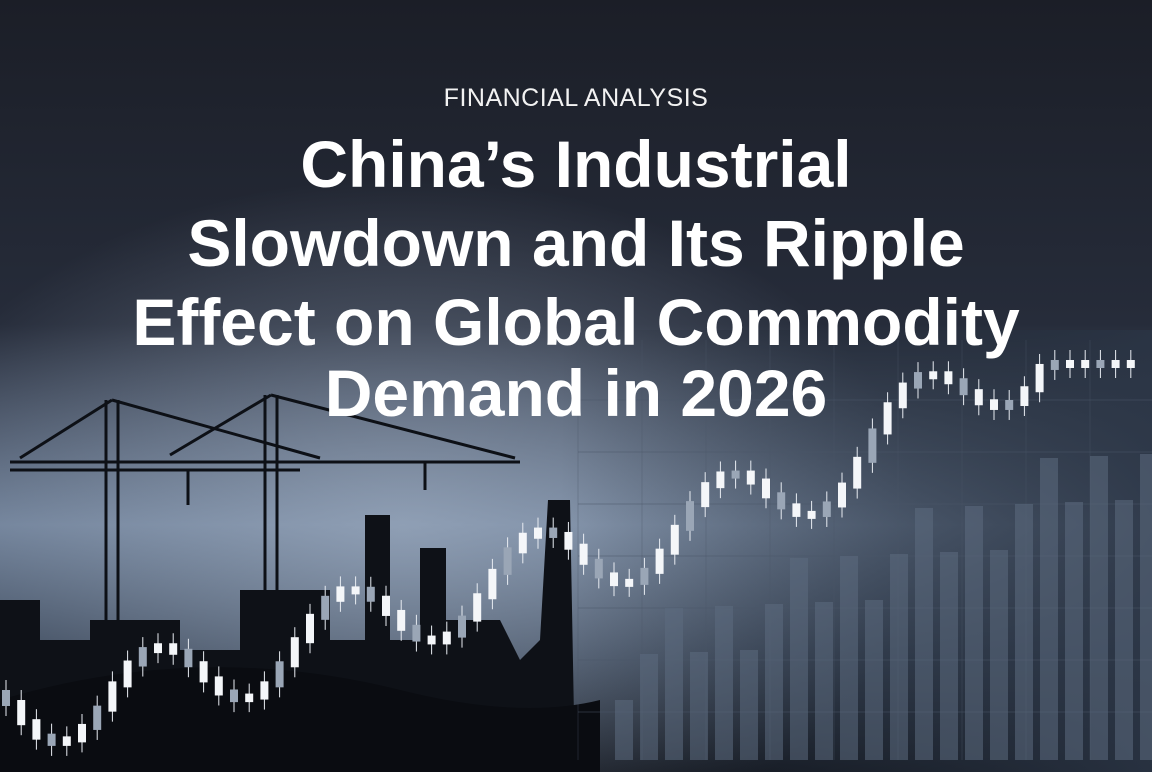 The height and width of the screenshot is (772, 1152). I want to click on kicker: FINANCIAL ANALYSIS, so click(576, 98).